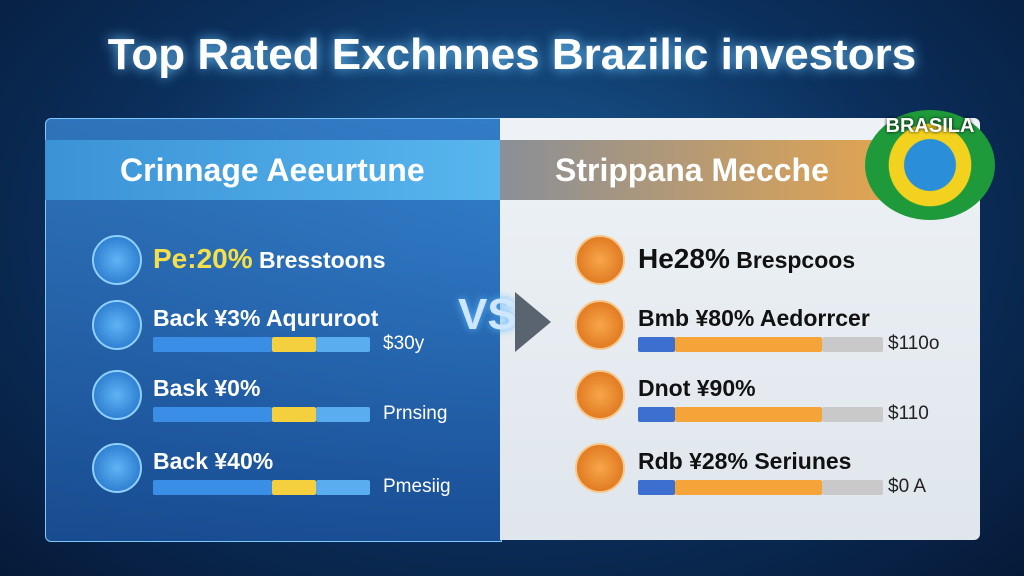 This screenshot has width=1024, height=576. I want to click on right-header: Strippana Mecche, so click(692, 170).